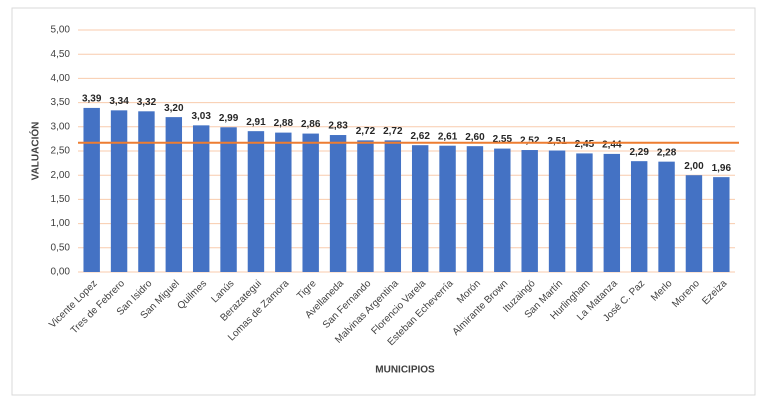 Image resolution: width=770 pixels, height=406 pixels. What do you see at coordinates (61, 30) in the screenshot?
I see `y-tick-label: 5,00` at bounding box center [61, 30].